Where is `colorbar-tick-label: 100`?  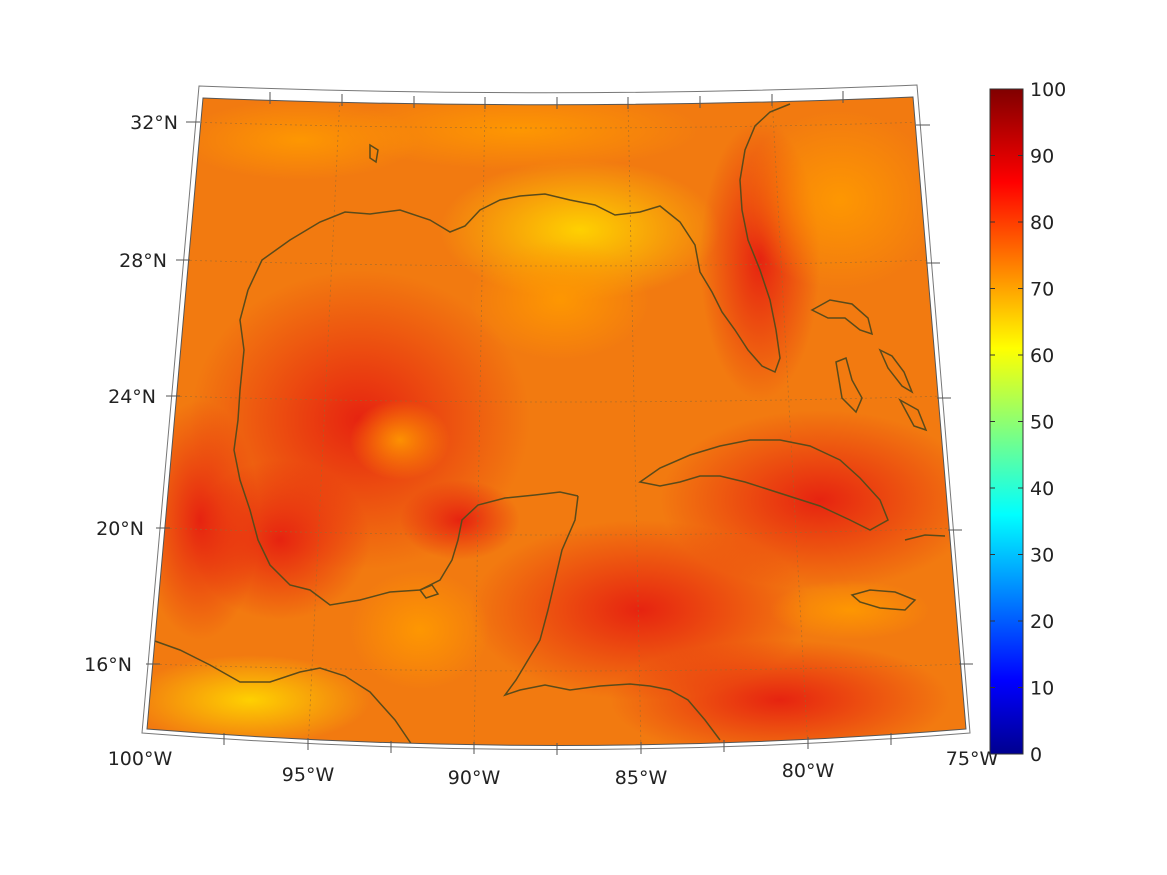 colorbar-tick-label: 100 is located at coordinates (1048, 90).